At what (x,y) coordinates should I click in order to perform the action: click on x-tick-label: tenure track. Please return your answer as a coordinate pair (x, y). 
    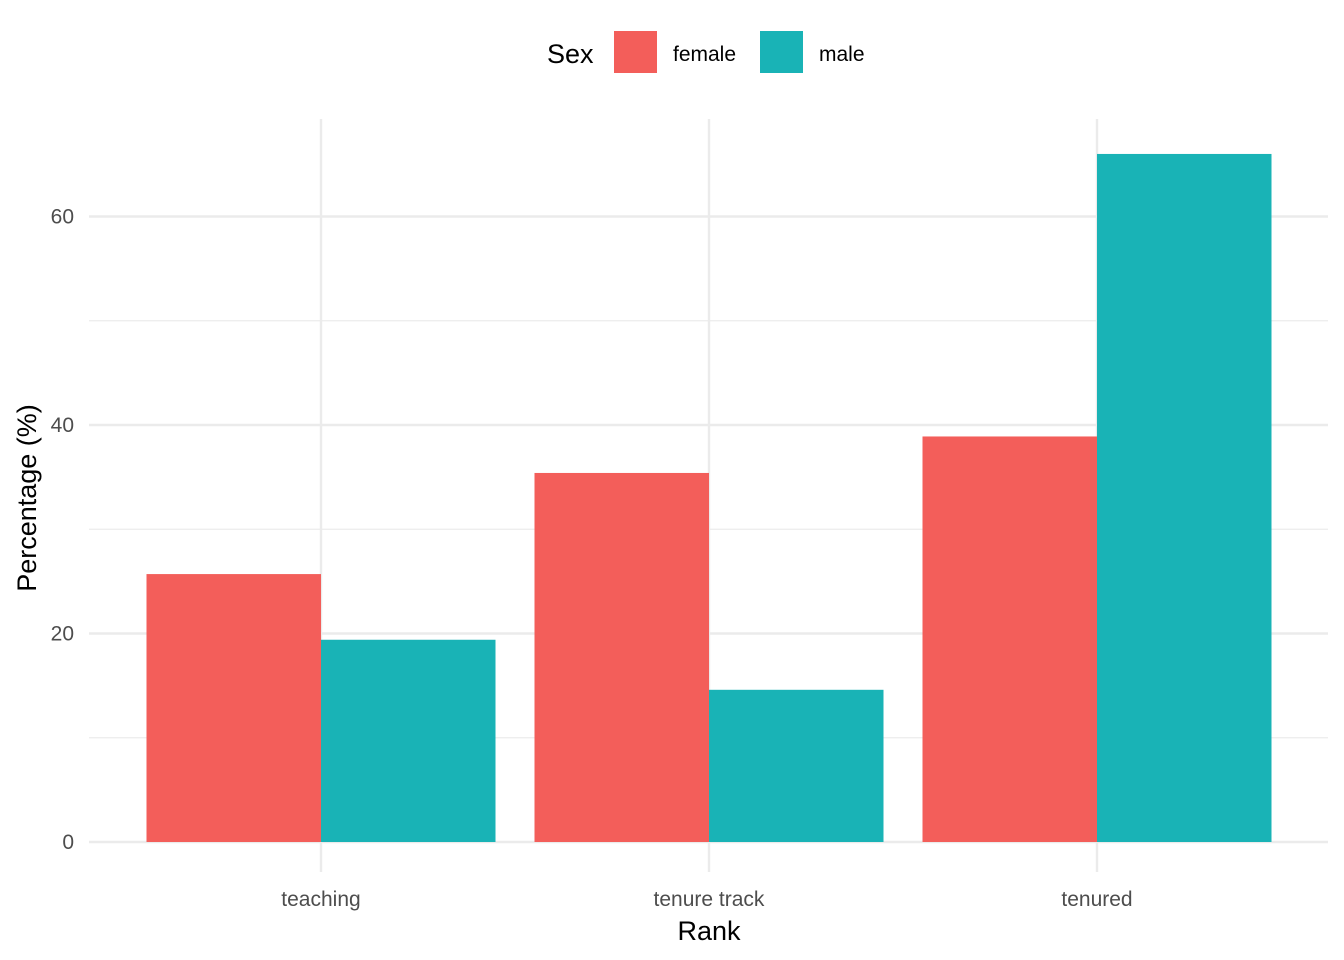
    Looking at the image, I should click on (709, 899).